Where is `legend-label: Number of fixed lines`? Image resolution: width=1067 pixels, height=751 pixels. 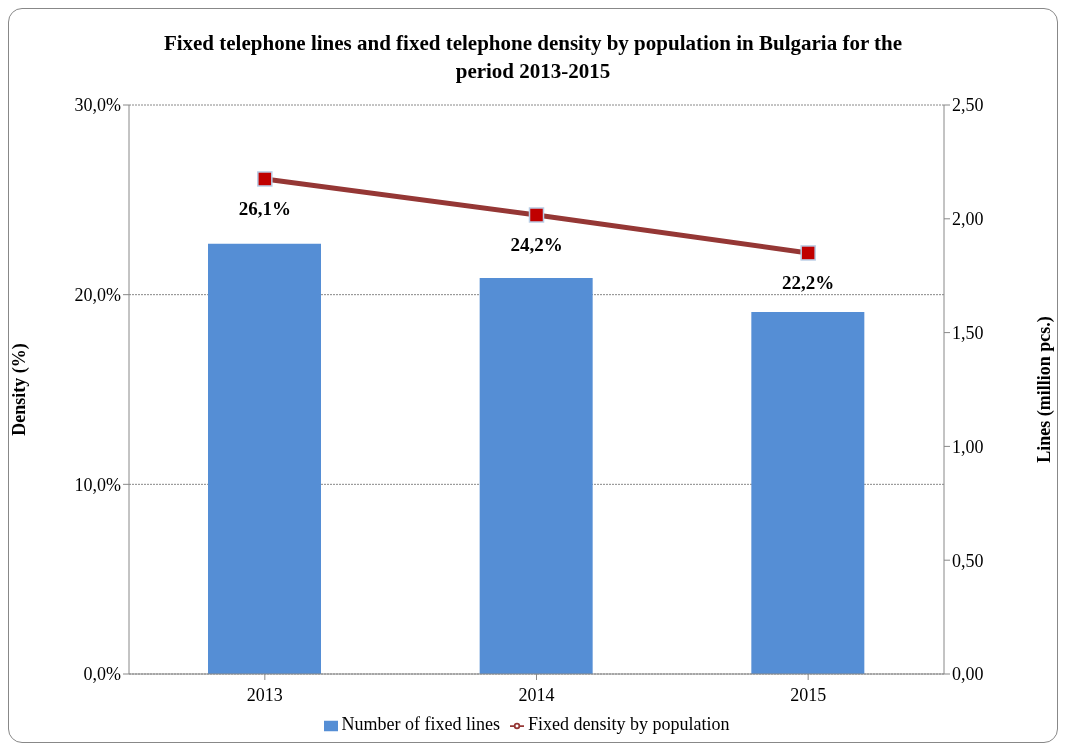
legend-label: Number of fixed lines is located at coordinates (420, 724).